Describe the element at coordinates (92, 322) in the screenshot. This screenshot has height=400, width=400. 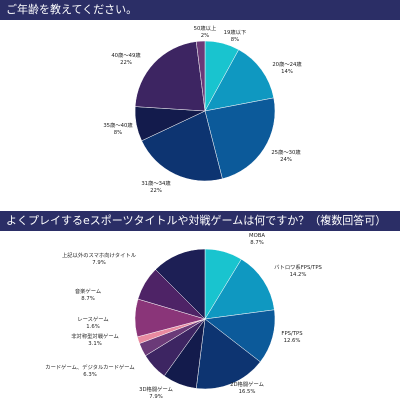
I see `slice-label: レースゲーム 1.6%` at that location.